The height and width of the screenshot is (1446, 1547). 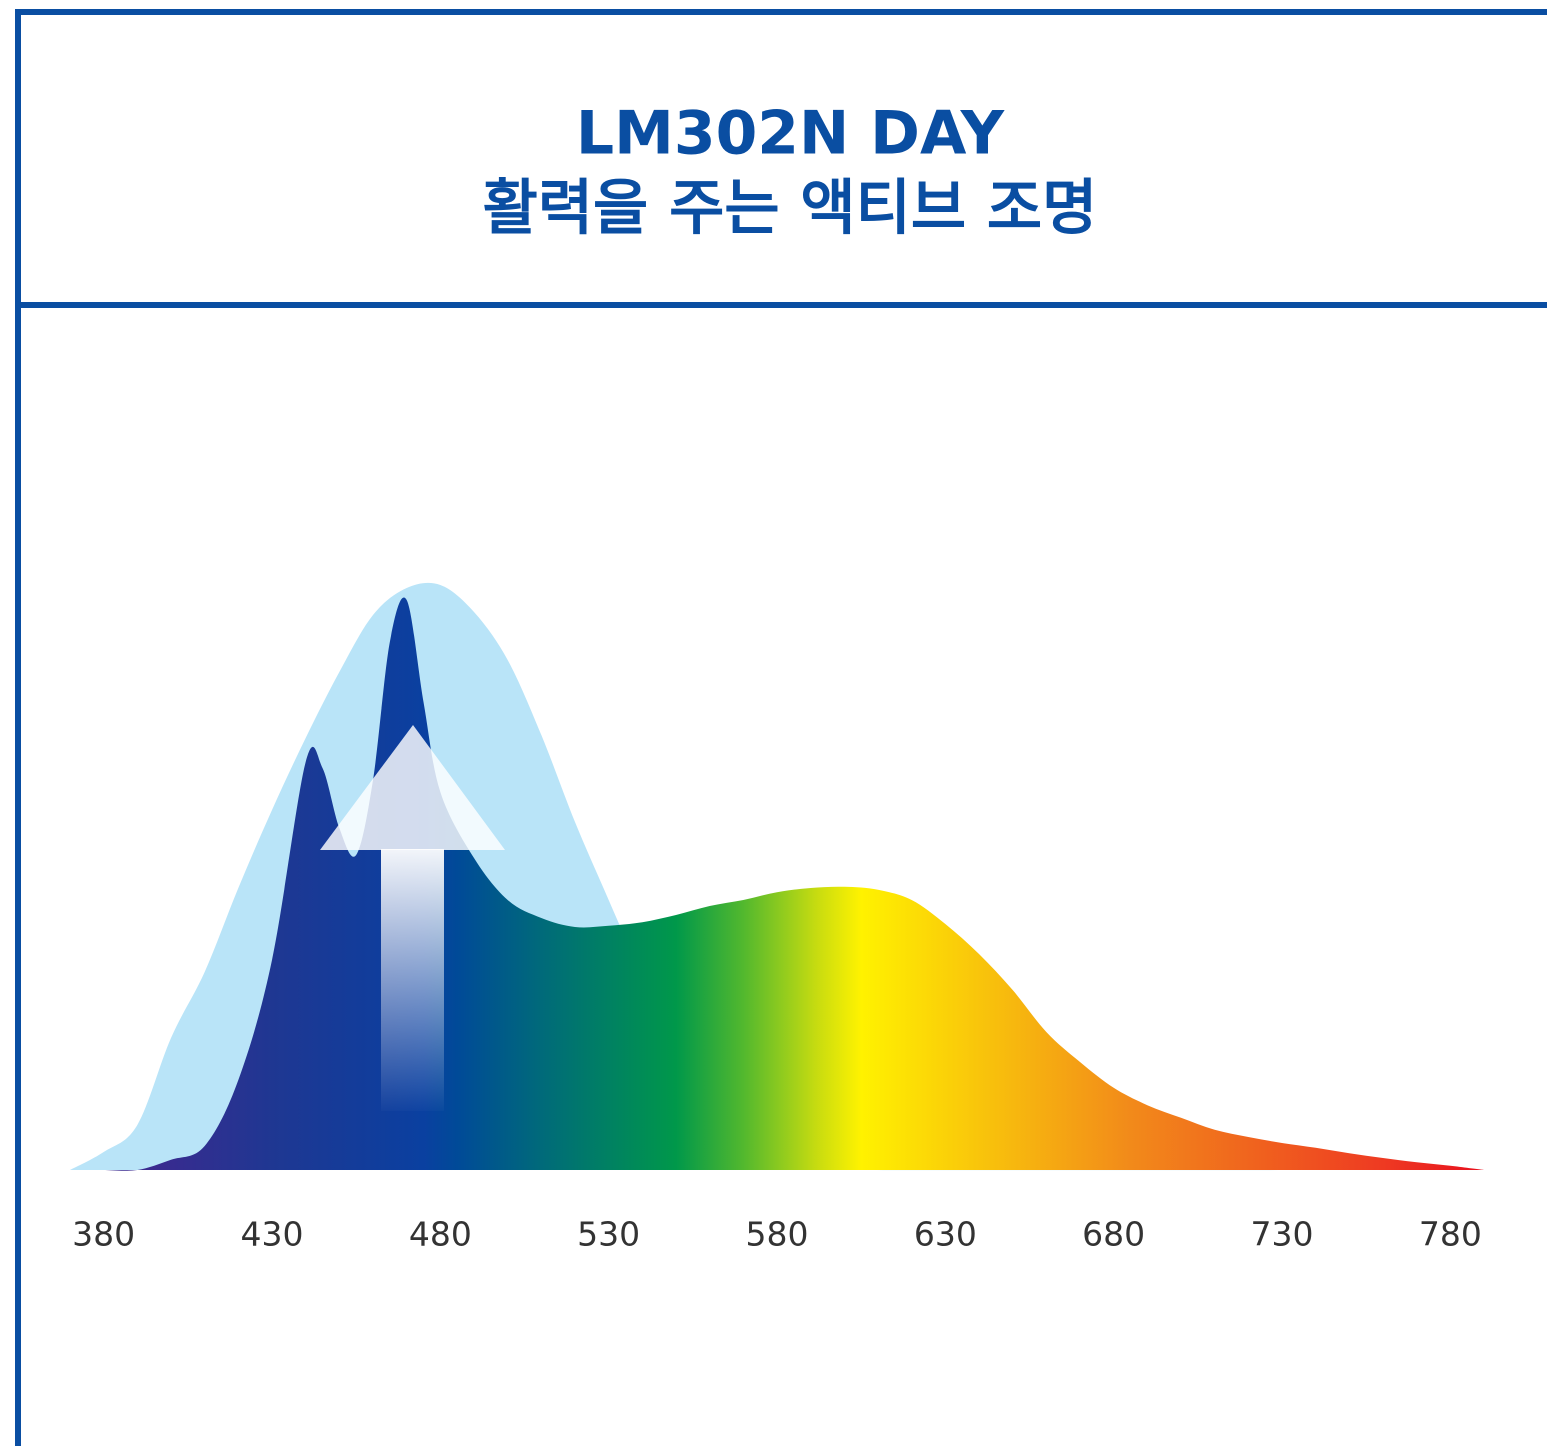 I want to click on x-tick-label: 630, so click(x=945, y=1234).